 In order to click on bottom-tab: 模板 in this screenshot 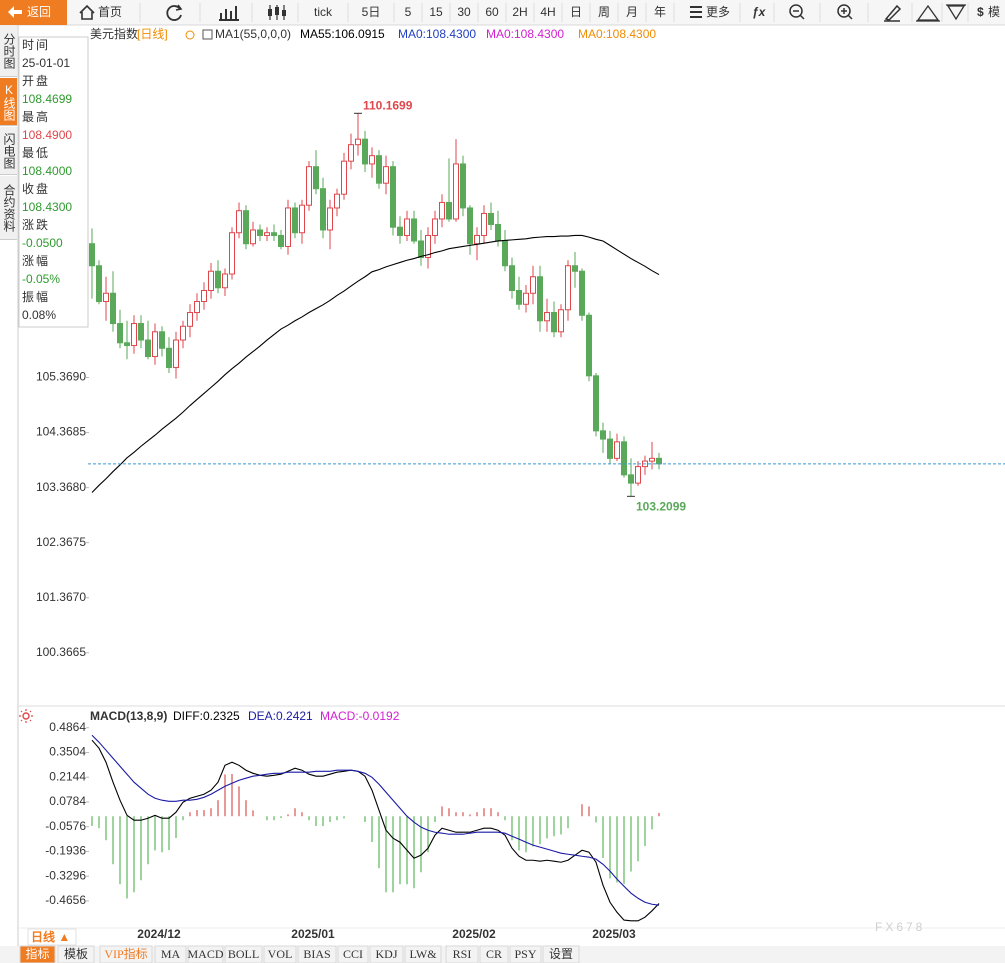, I will do `click(76, 954)`.